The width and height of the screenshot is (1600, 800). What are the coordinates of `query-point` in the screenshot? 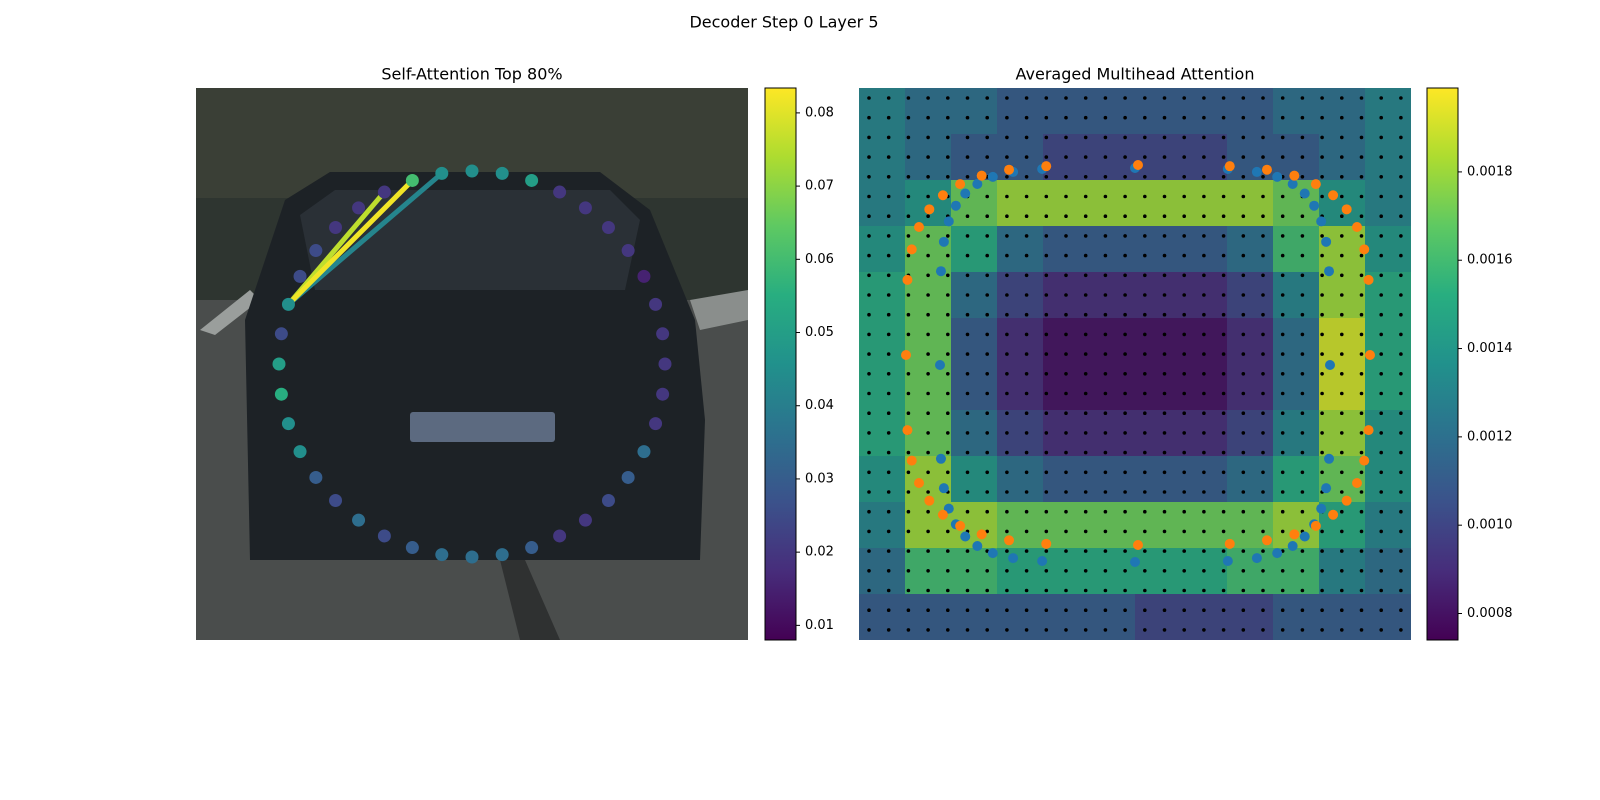 It's located at (442, 555).